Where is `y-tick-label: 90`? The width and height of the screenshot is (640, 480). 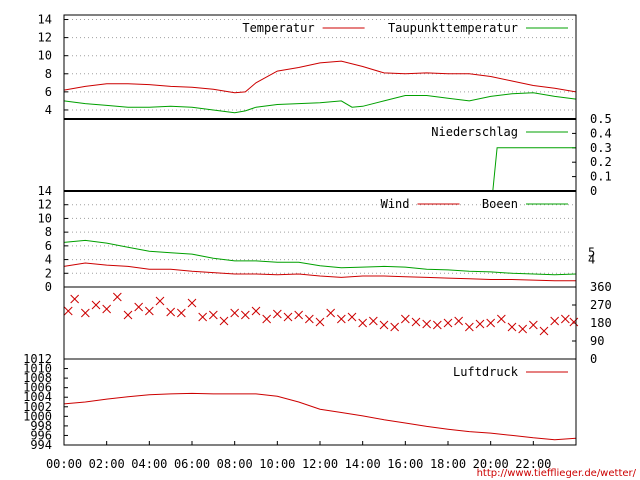
y-tick-label: 90 is located at coordinates (597, 341).